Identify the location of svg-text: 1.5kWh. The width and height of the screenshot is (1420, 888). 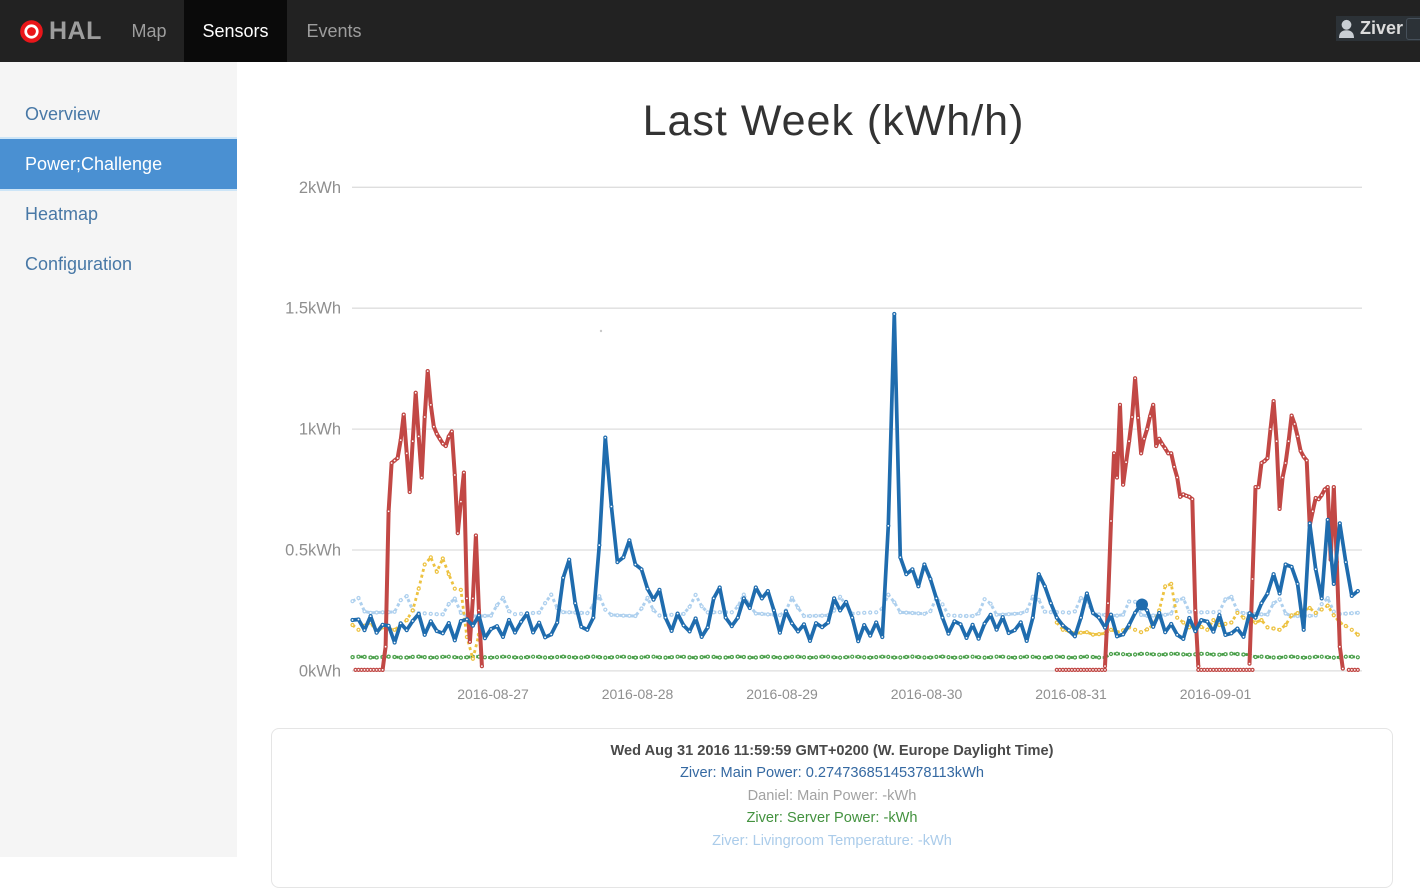
(313, 309).